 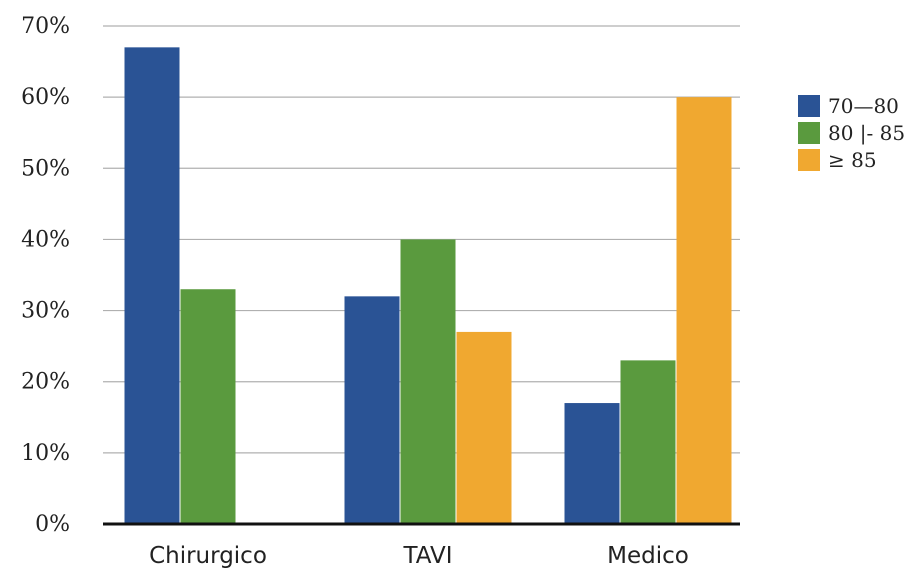 I want to click on y-tick-label: 40%, so click(x=45, y=239).